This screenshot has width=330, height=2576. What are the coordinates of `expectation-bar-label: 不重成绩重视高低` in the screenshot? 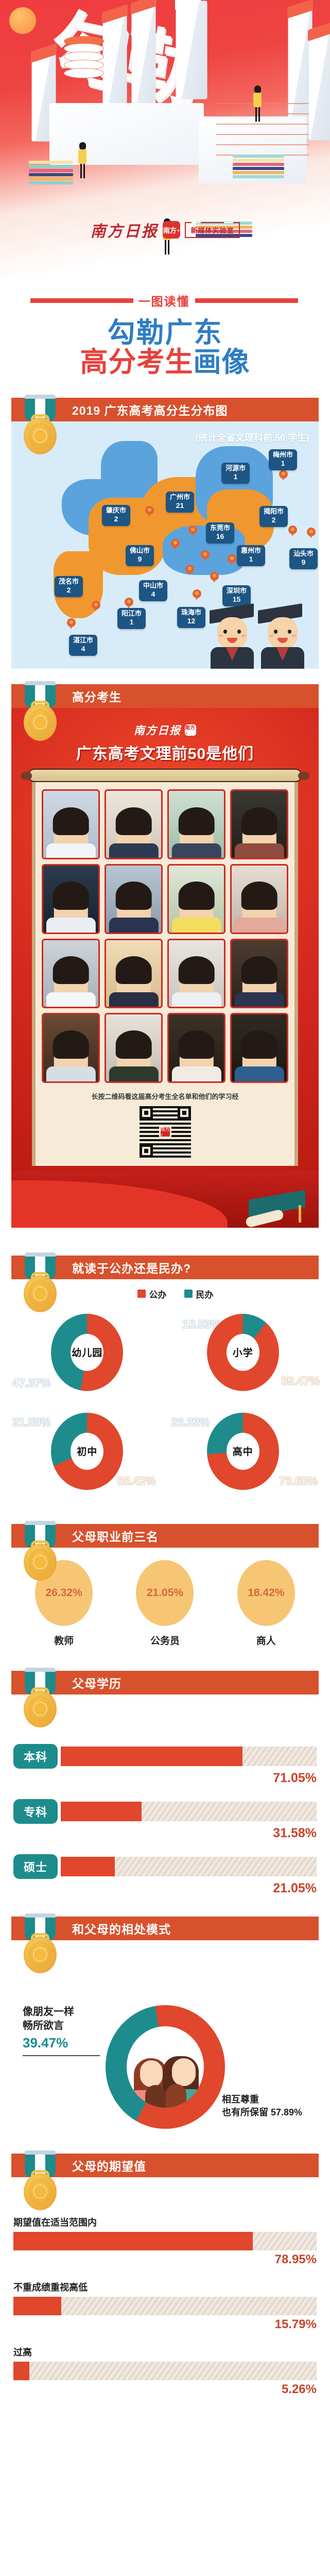 It's located at (50, 2287).